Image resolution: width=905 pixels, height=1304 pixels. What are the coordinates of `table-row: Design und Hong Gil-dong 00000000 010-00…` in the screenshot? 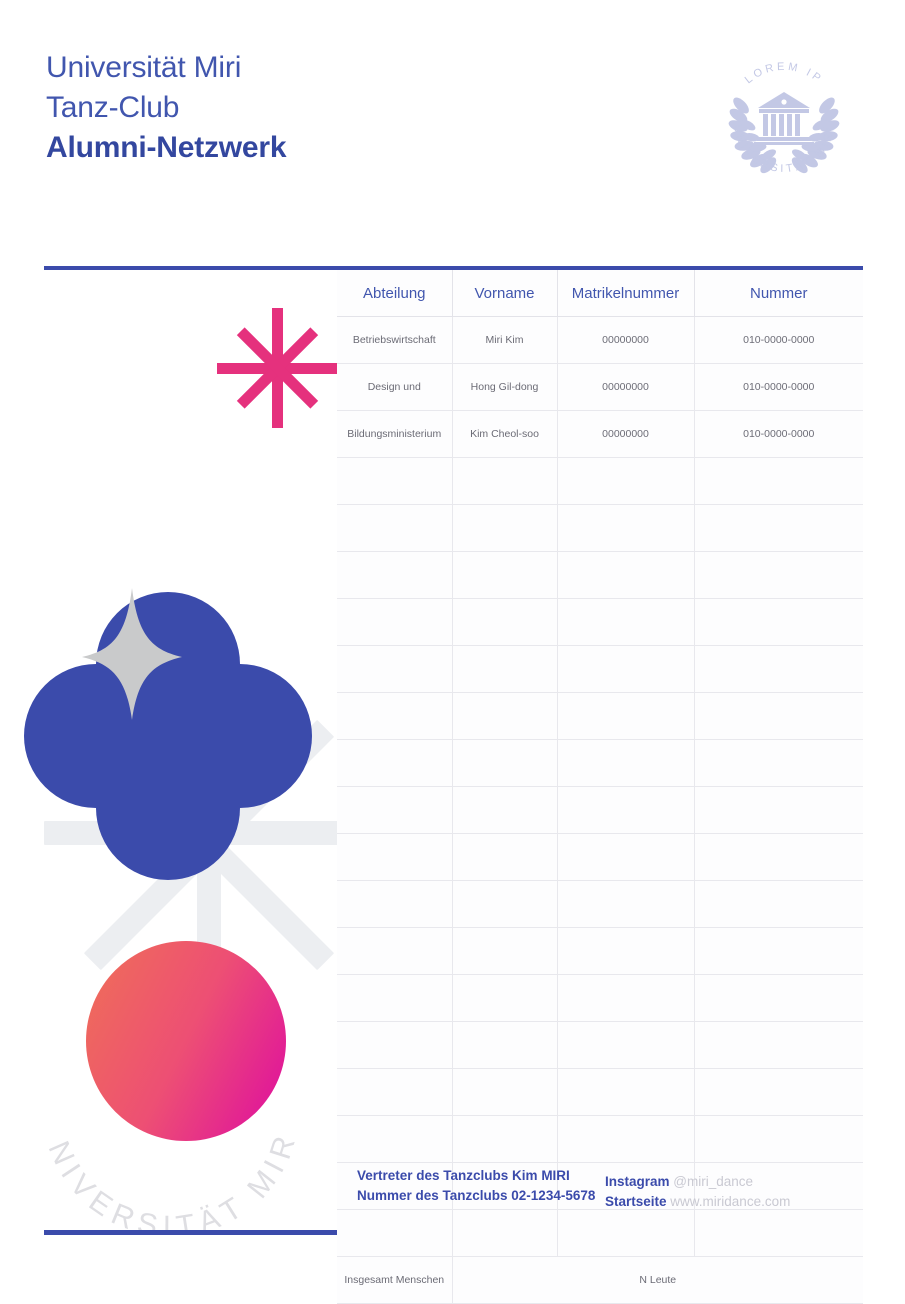 It's located at (600, 387).